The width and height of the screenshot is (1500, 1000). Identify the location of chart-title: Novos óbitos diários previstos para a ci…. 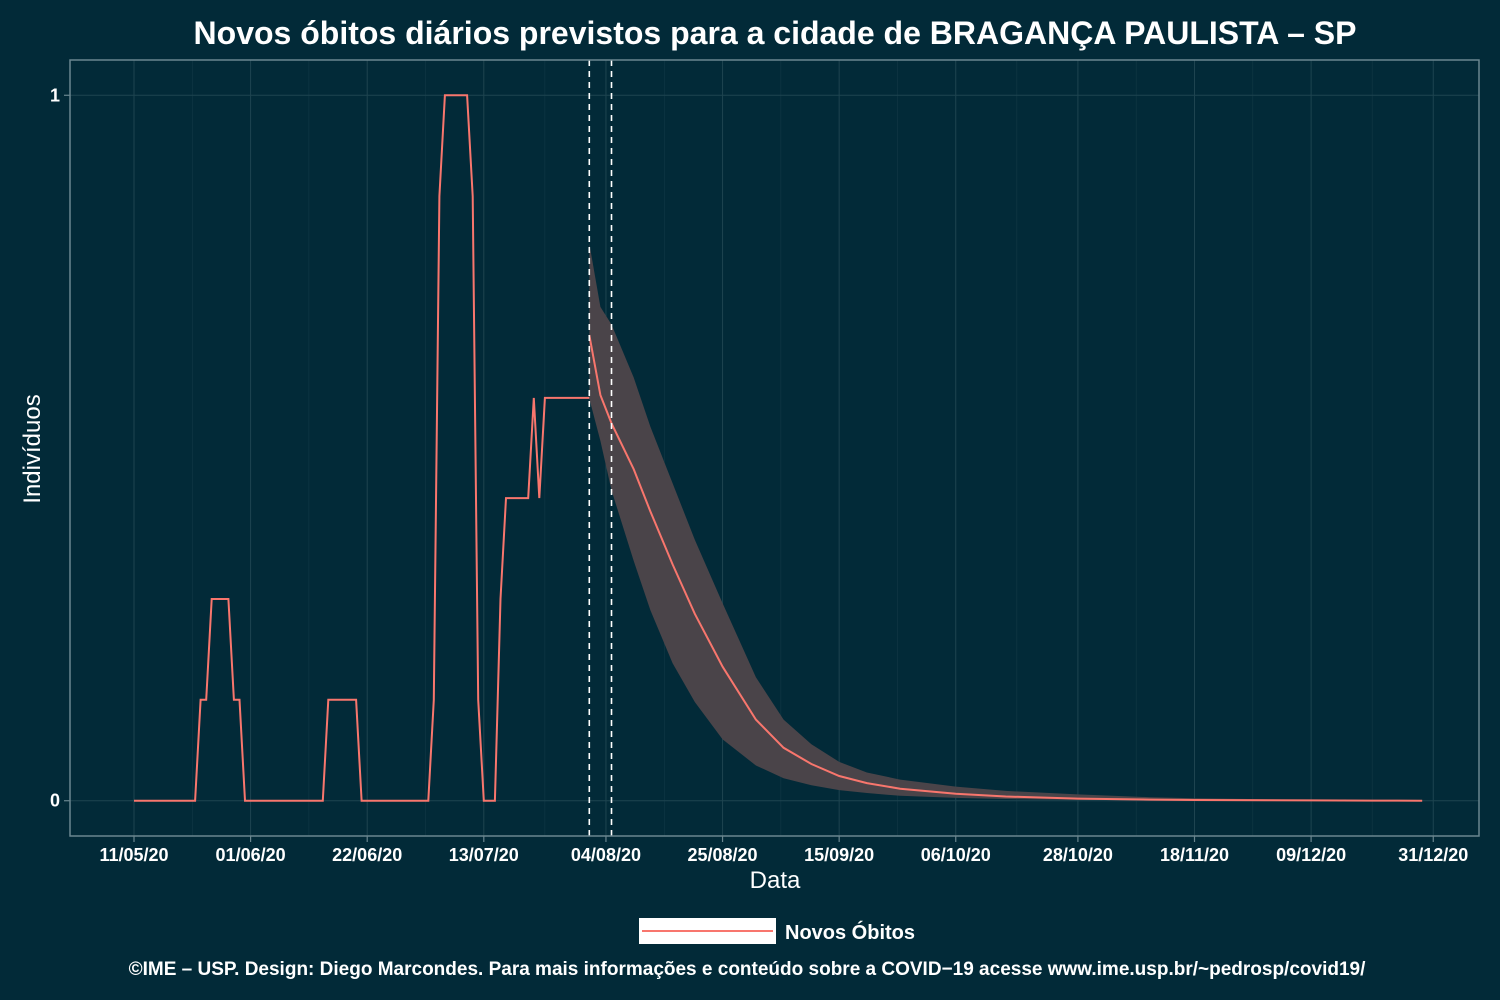
(775, 33).